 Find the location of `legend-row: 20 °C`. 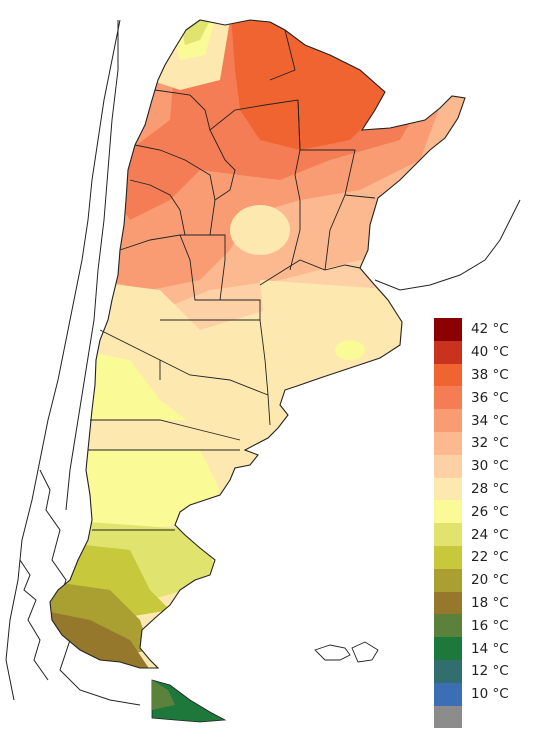

legend-row: 20 °C is located at coordinates (484, 580).